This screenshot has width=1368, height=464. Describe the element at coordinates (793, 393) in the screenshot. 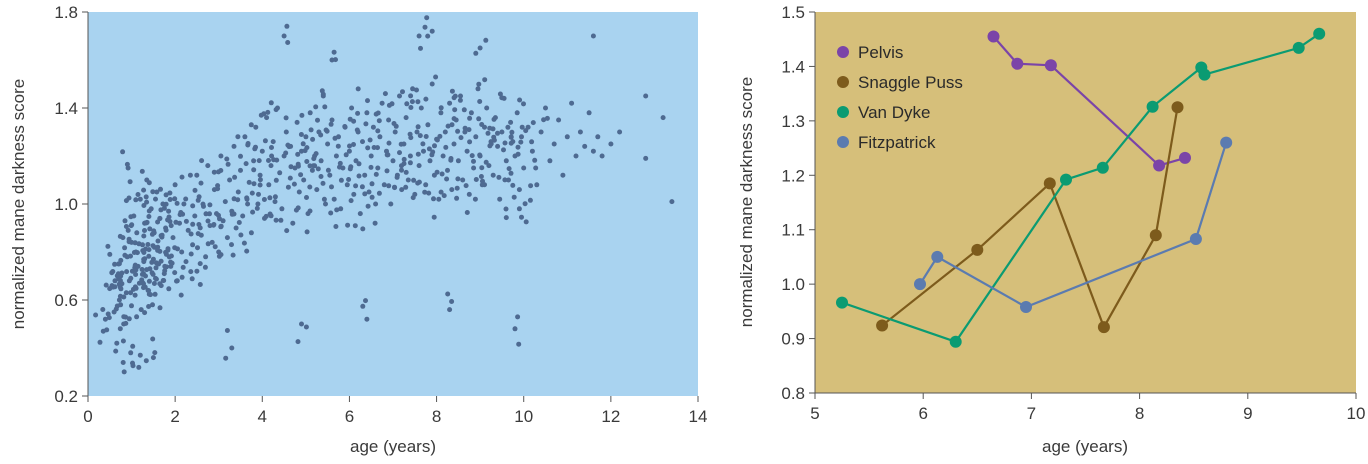

I see `line-y-tick-label: 0.8` at that location.